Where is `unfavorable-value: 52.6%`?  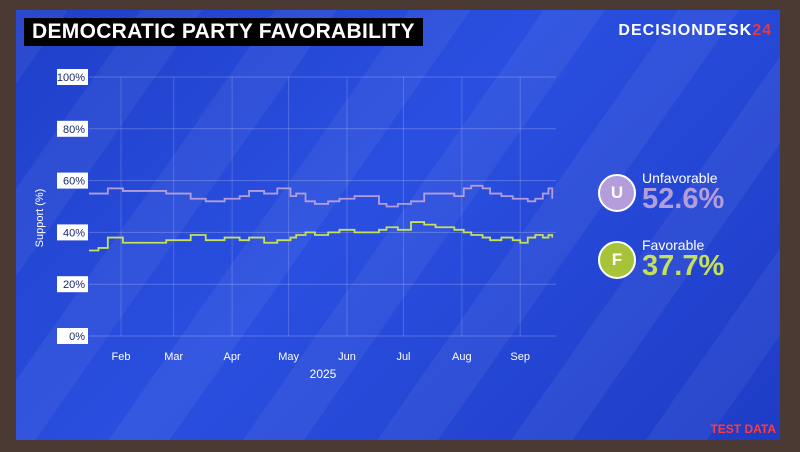
unfavorable-value: 52.6% is located at coordinates (683, 199).